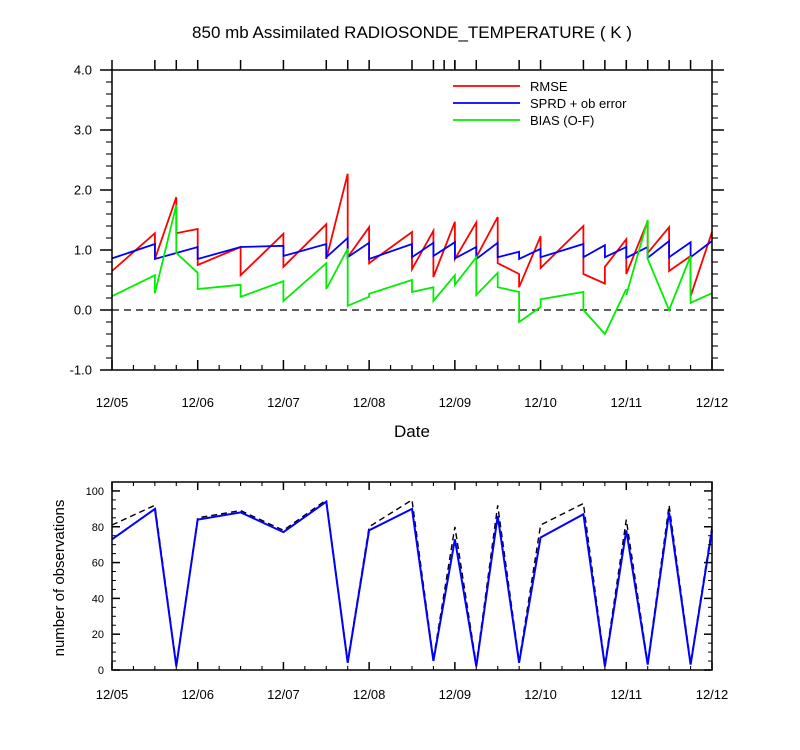 Image resolution: width=800 pixels, height=750 pixels. Describe the element at coordinates (412, 248) in the screenshot. I see `series-line-sprd-ob-error` at that location.